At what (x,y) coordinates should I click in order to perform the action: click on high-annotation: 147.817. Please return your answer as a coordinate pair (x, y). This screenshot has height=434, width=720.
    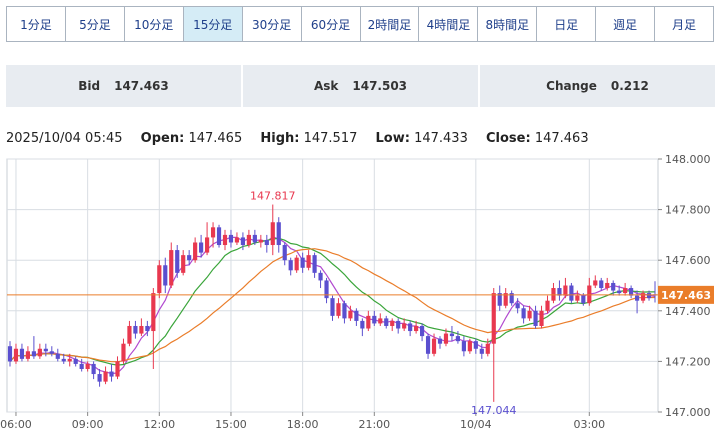
    Looking at the image, I should click on (273, 196).